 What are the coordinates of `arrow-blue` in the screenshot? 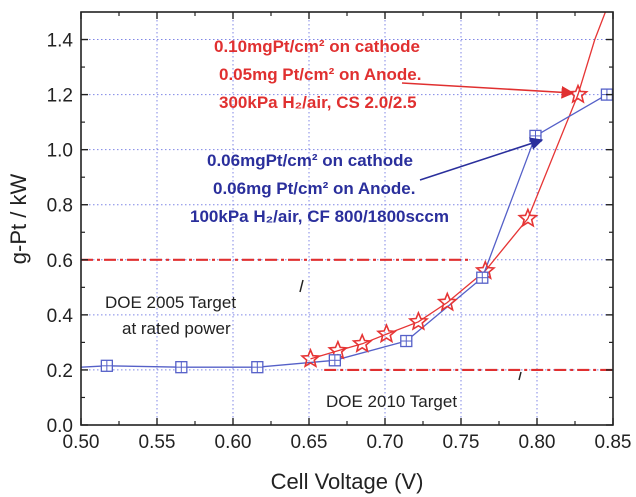 It's located at (481, 159).